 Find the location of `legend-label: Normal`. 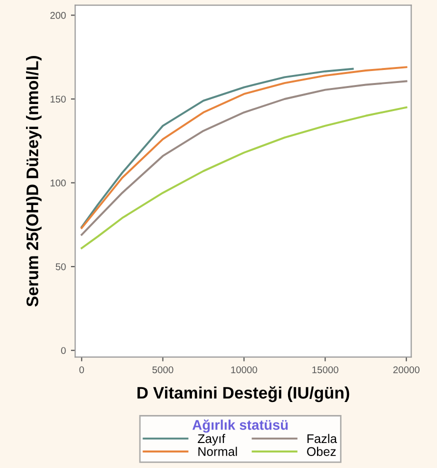

legend-label: Normal is located at coordinates (217, 451).